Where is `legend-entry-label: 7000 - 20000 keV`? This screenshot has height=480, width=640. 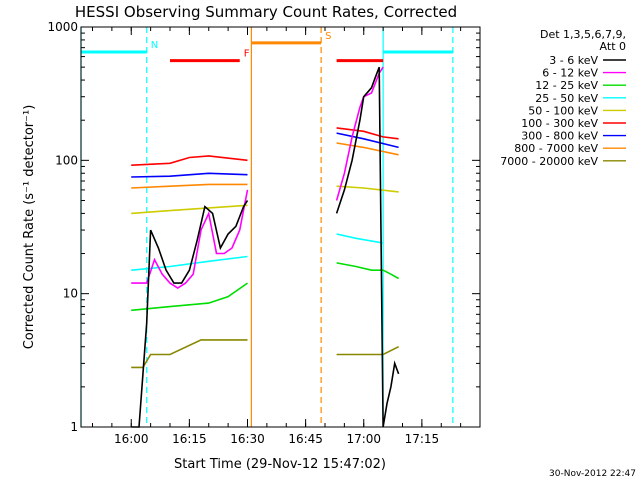 legend-entry-label: 7000 - 20000 keV is located at coordinates (549, 161).